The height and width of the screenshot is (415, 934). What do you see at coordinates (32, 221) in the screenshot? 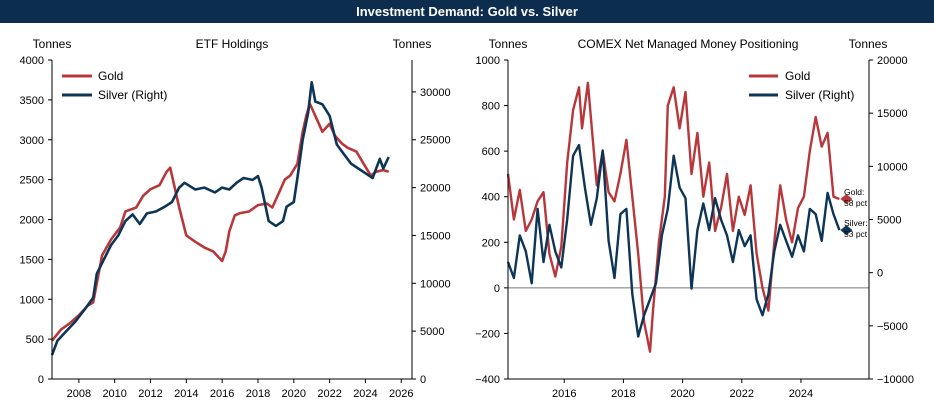
I see `y-left-tick-label: 2000` at bounding box center [32, 221].